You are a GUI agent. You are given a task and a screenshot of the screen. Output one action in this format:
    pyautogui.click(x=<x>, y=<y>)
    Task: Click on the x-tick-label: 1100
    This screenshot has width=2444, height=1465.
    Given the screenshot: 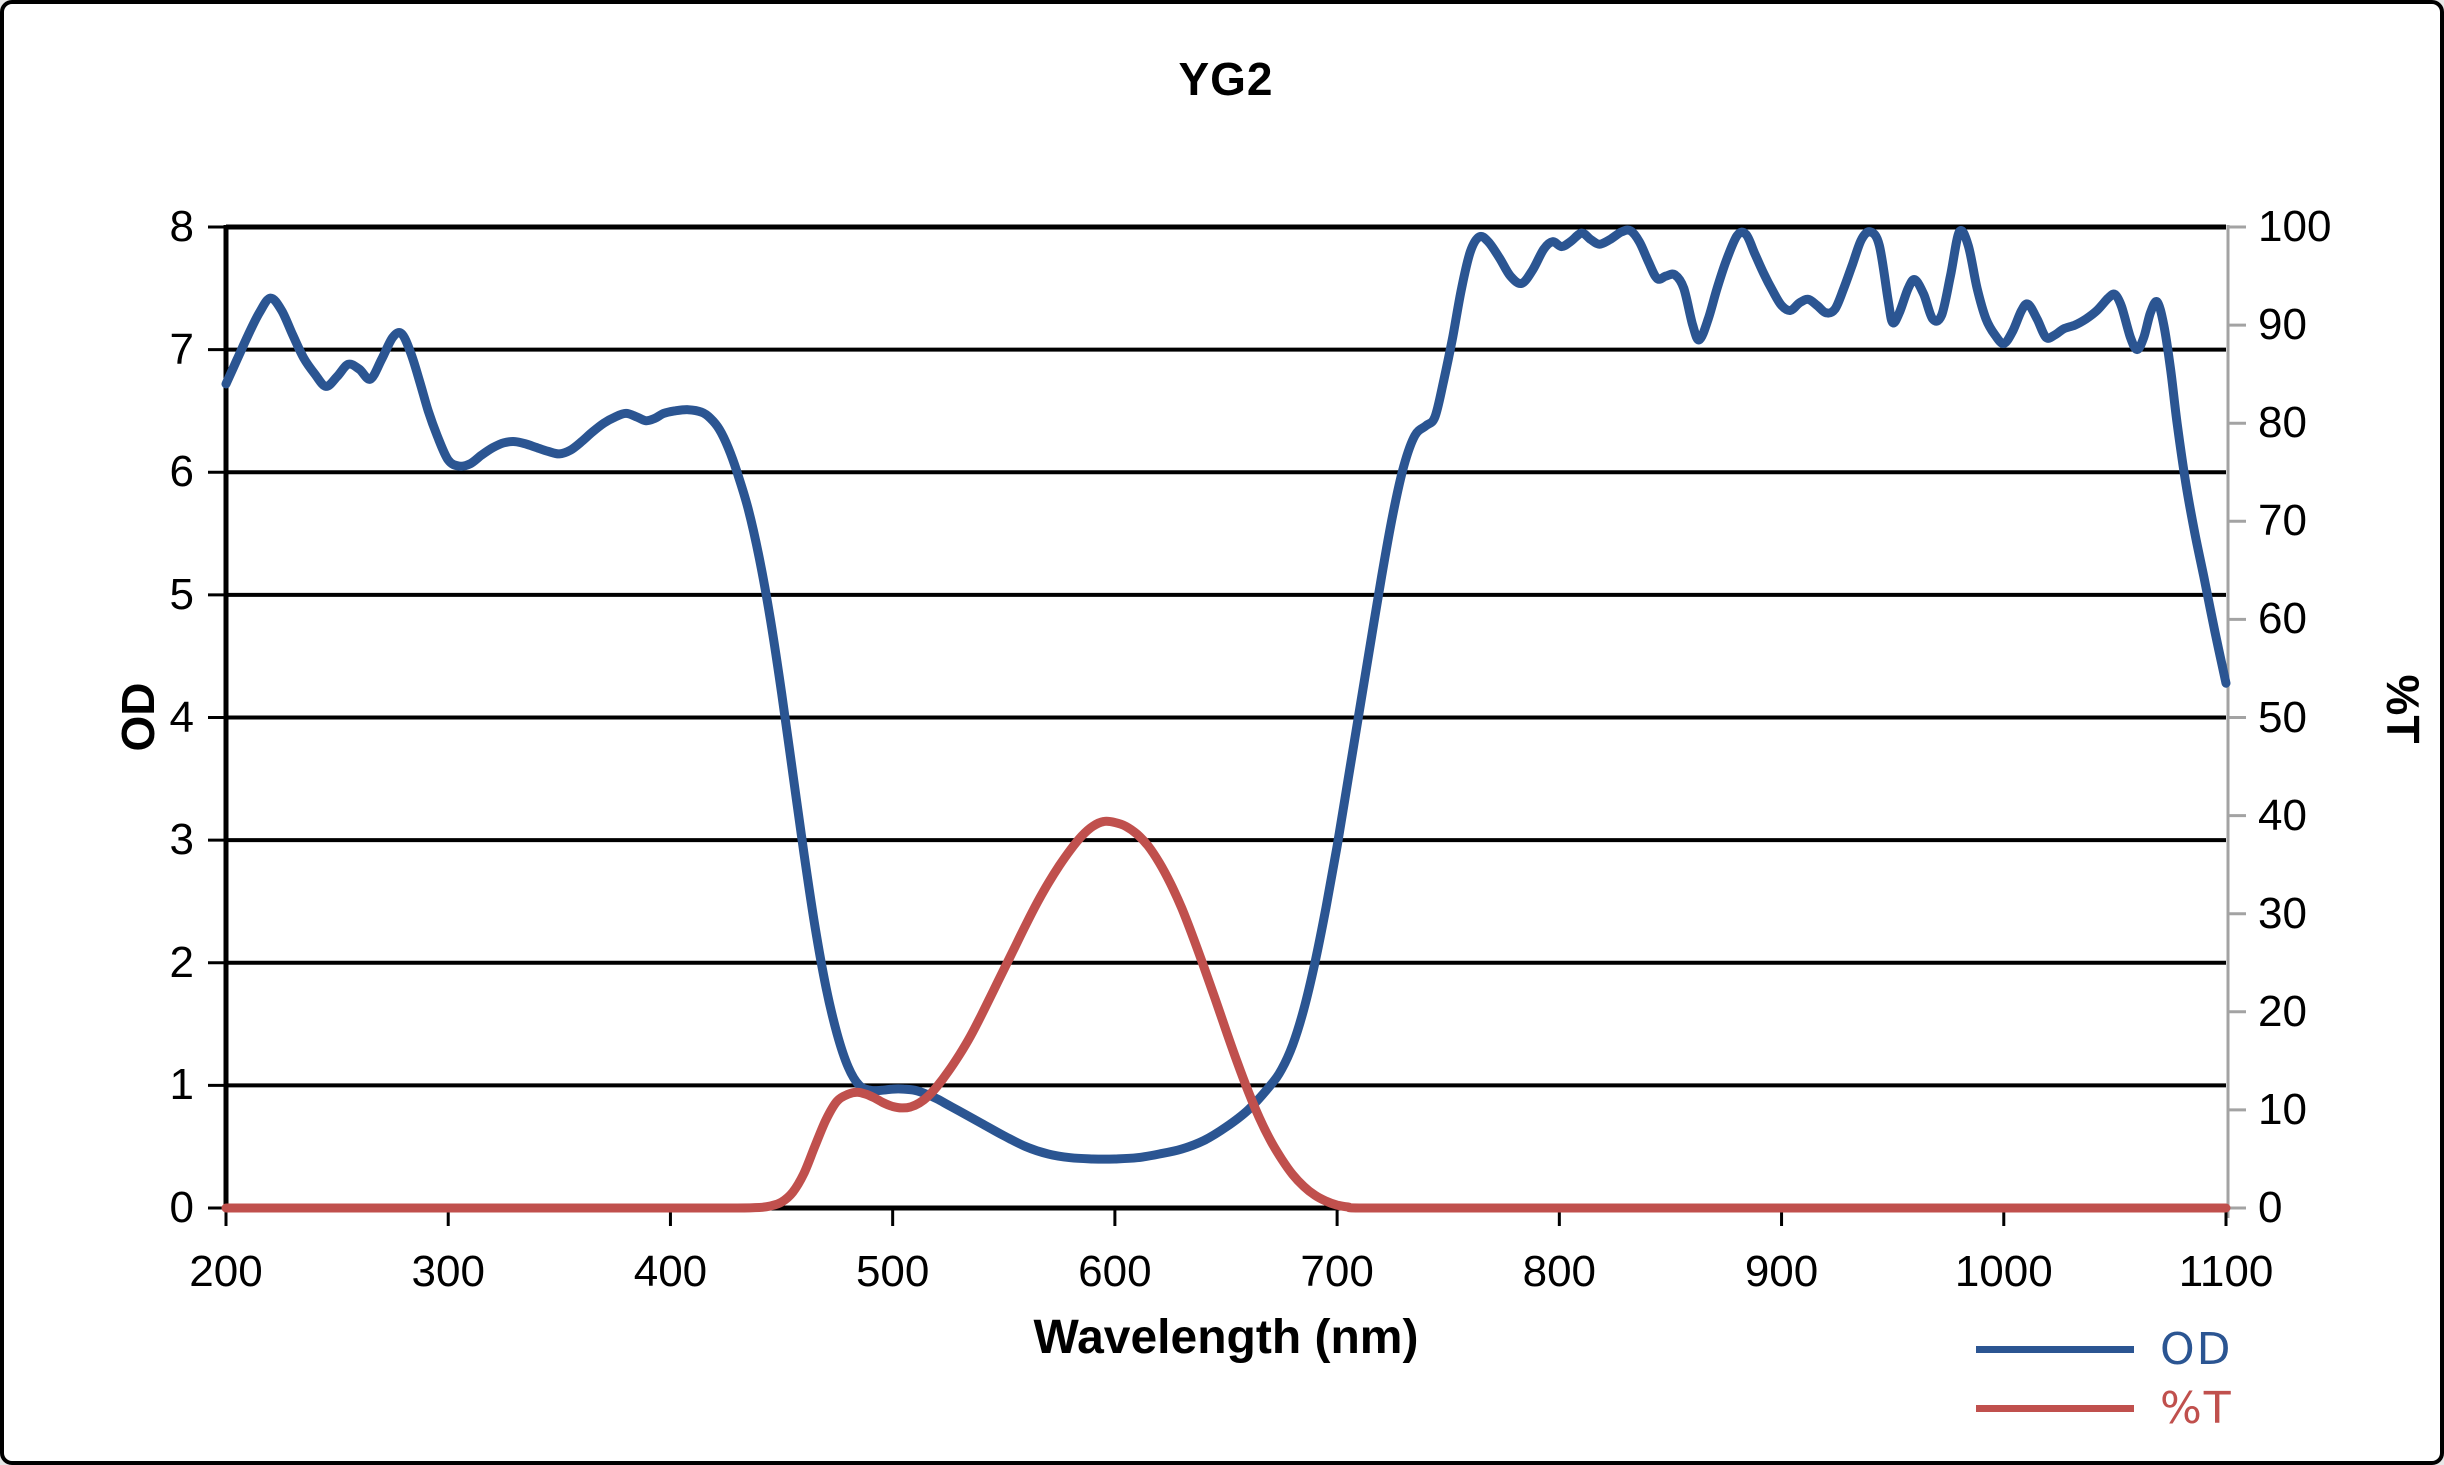 What is the action you would take?
    pyautogui.click(x=2226, y=1271)
    